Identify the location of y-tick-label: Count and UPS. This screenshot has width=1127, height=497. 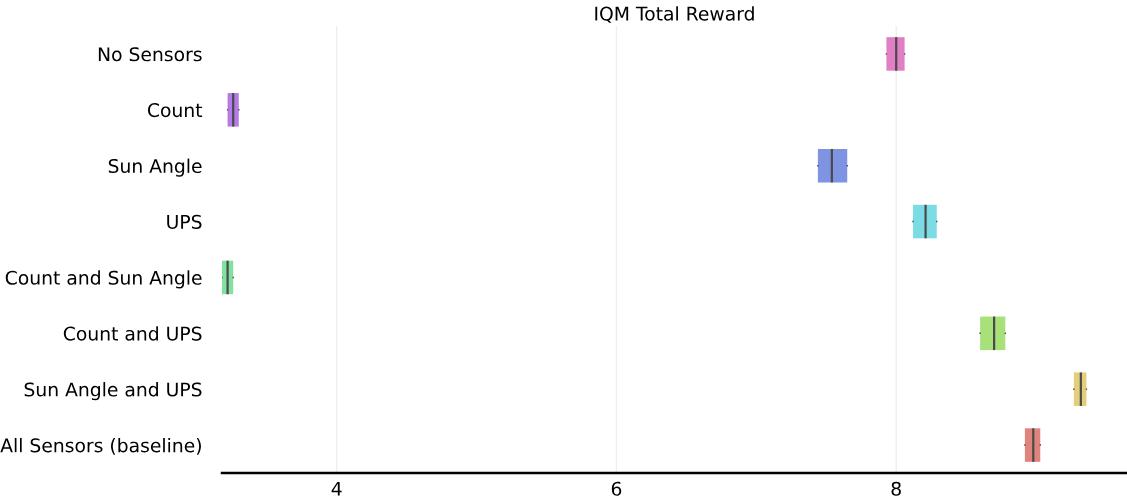
(132, 333).